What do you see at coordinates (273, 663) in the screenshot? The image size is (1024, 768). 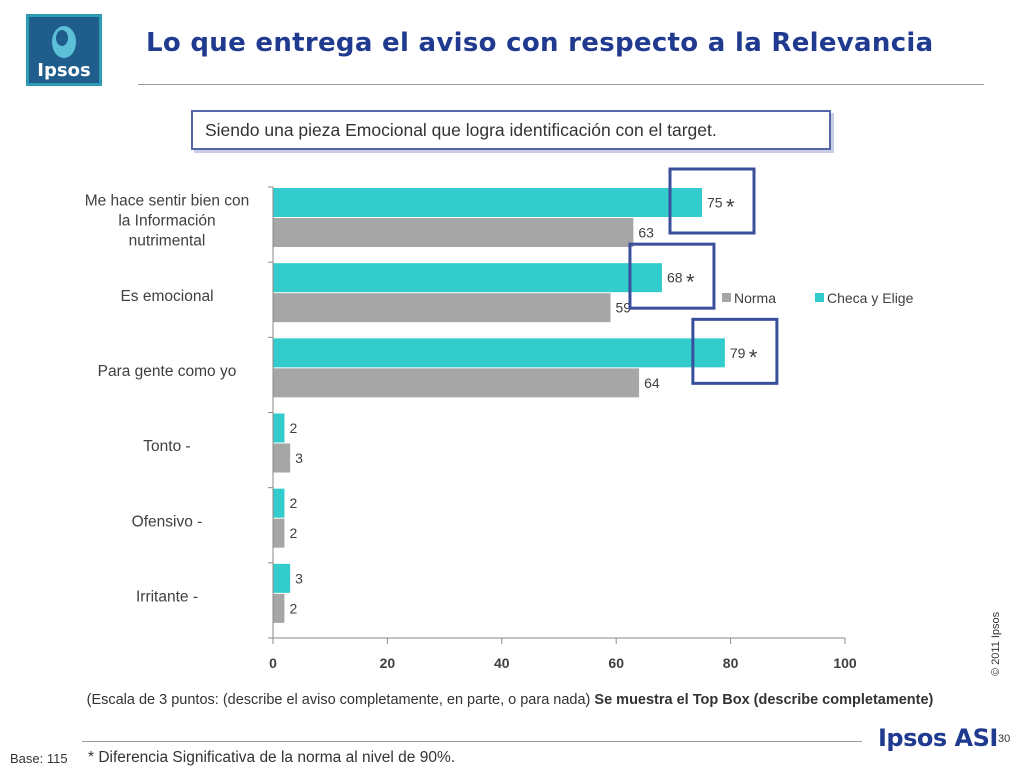 I see `x-tick-label: 0` at bounding box center [273, 663].